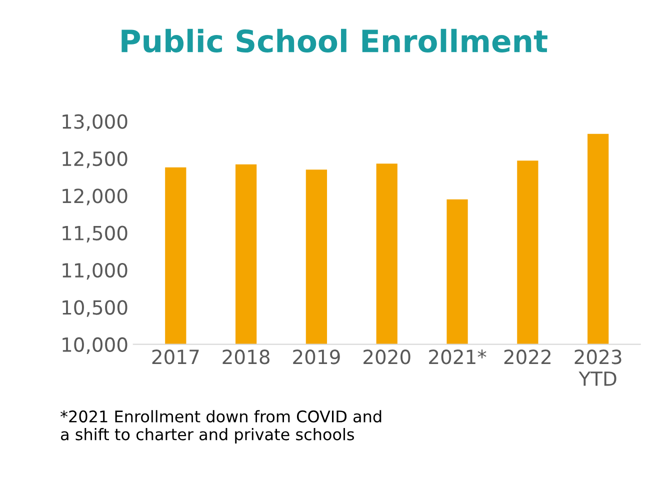 The height and width of the screenshot is (485, 667). I want to click on x-tick-label: 2023 YTD, so click(598, 368).